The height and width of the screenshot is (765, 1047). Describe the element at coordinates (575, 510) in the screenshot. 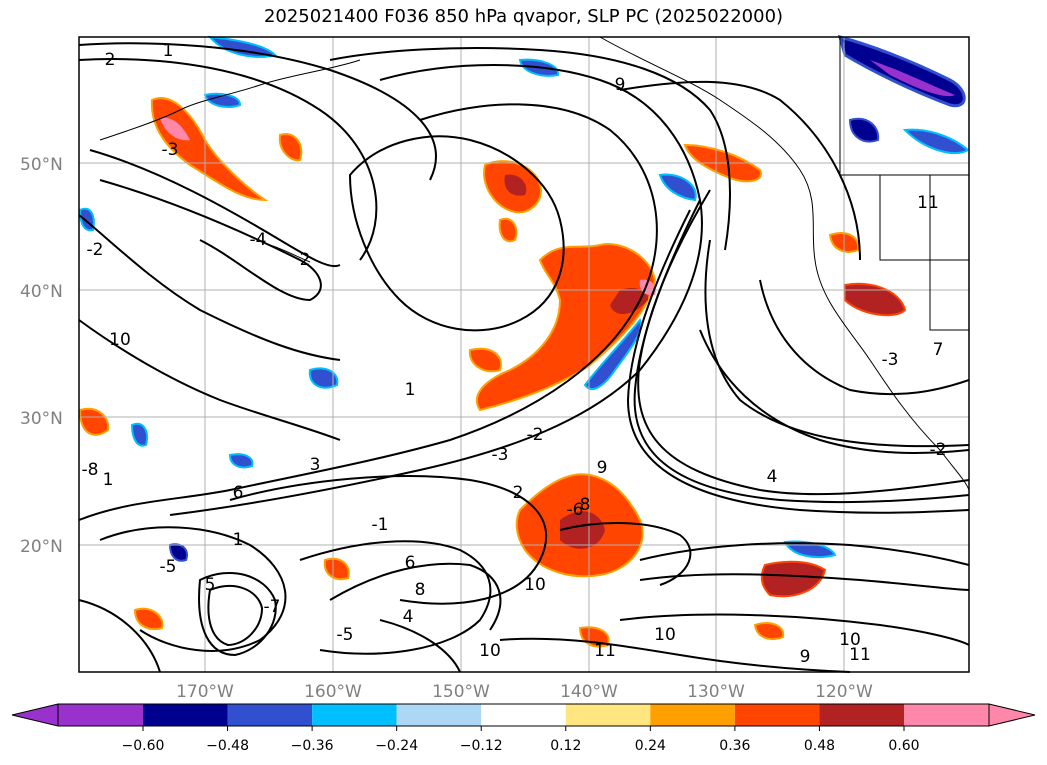

I see `contour-label: -6` at that location.